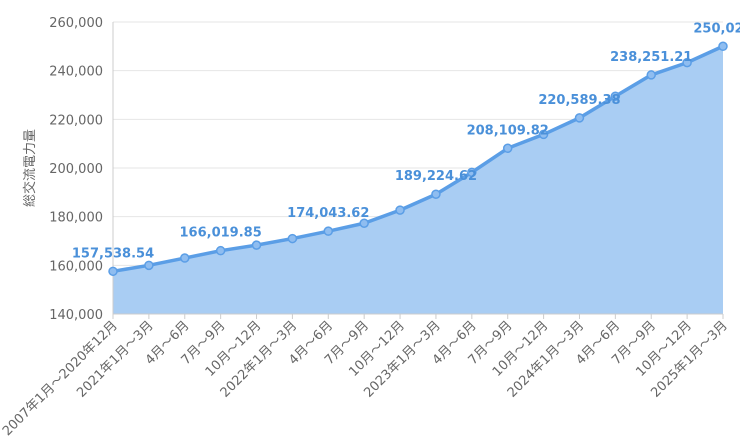 The height and width of the screenshot is (440, 740). What do you see at coordinates (651, 57) in the screenshot?
I see `data-label: 238,251.21` at bounding box center [651, 57].